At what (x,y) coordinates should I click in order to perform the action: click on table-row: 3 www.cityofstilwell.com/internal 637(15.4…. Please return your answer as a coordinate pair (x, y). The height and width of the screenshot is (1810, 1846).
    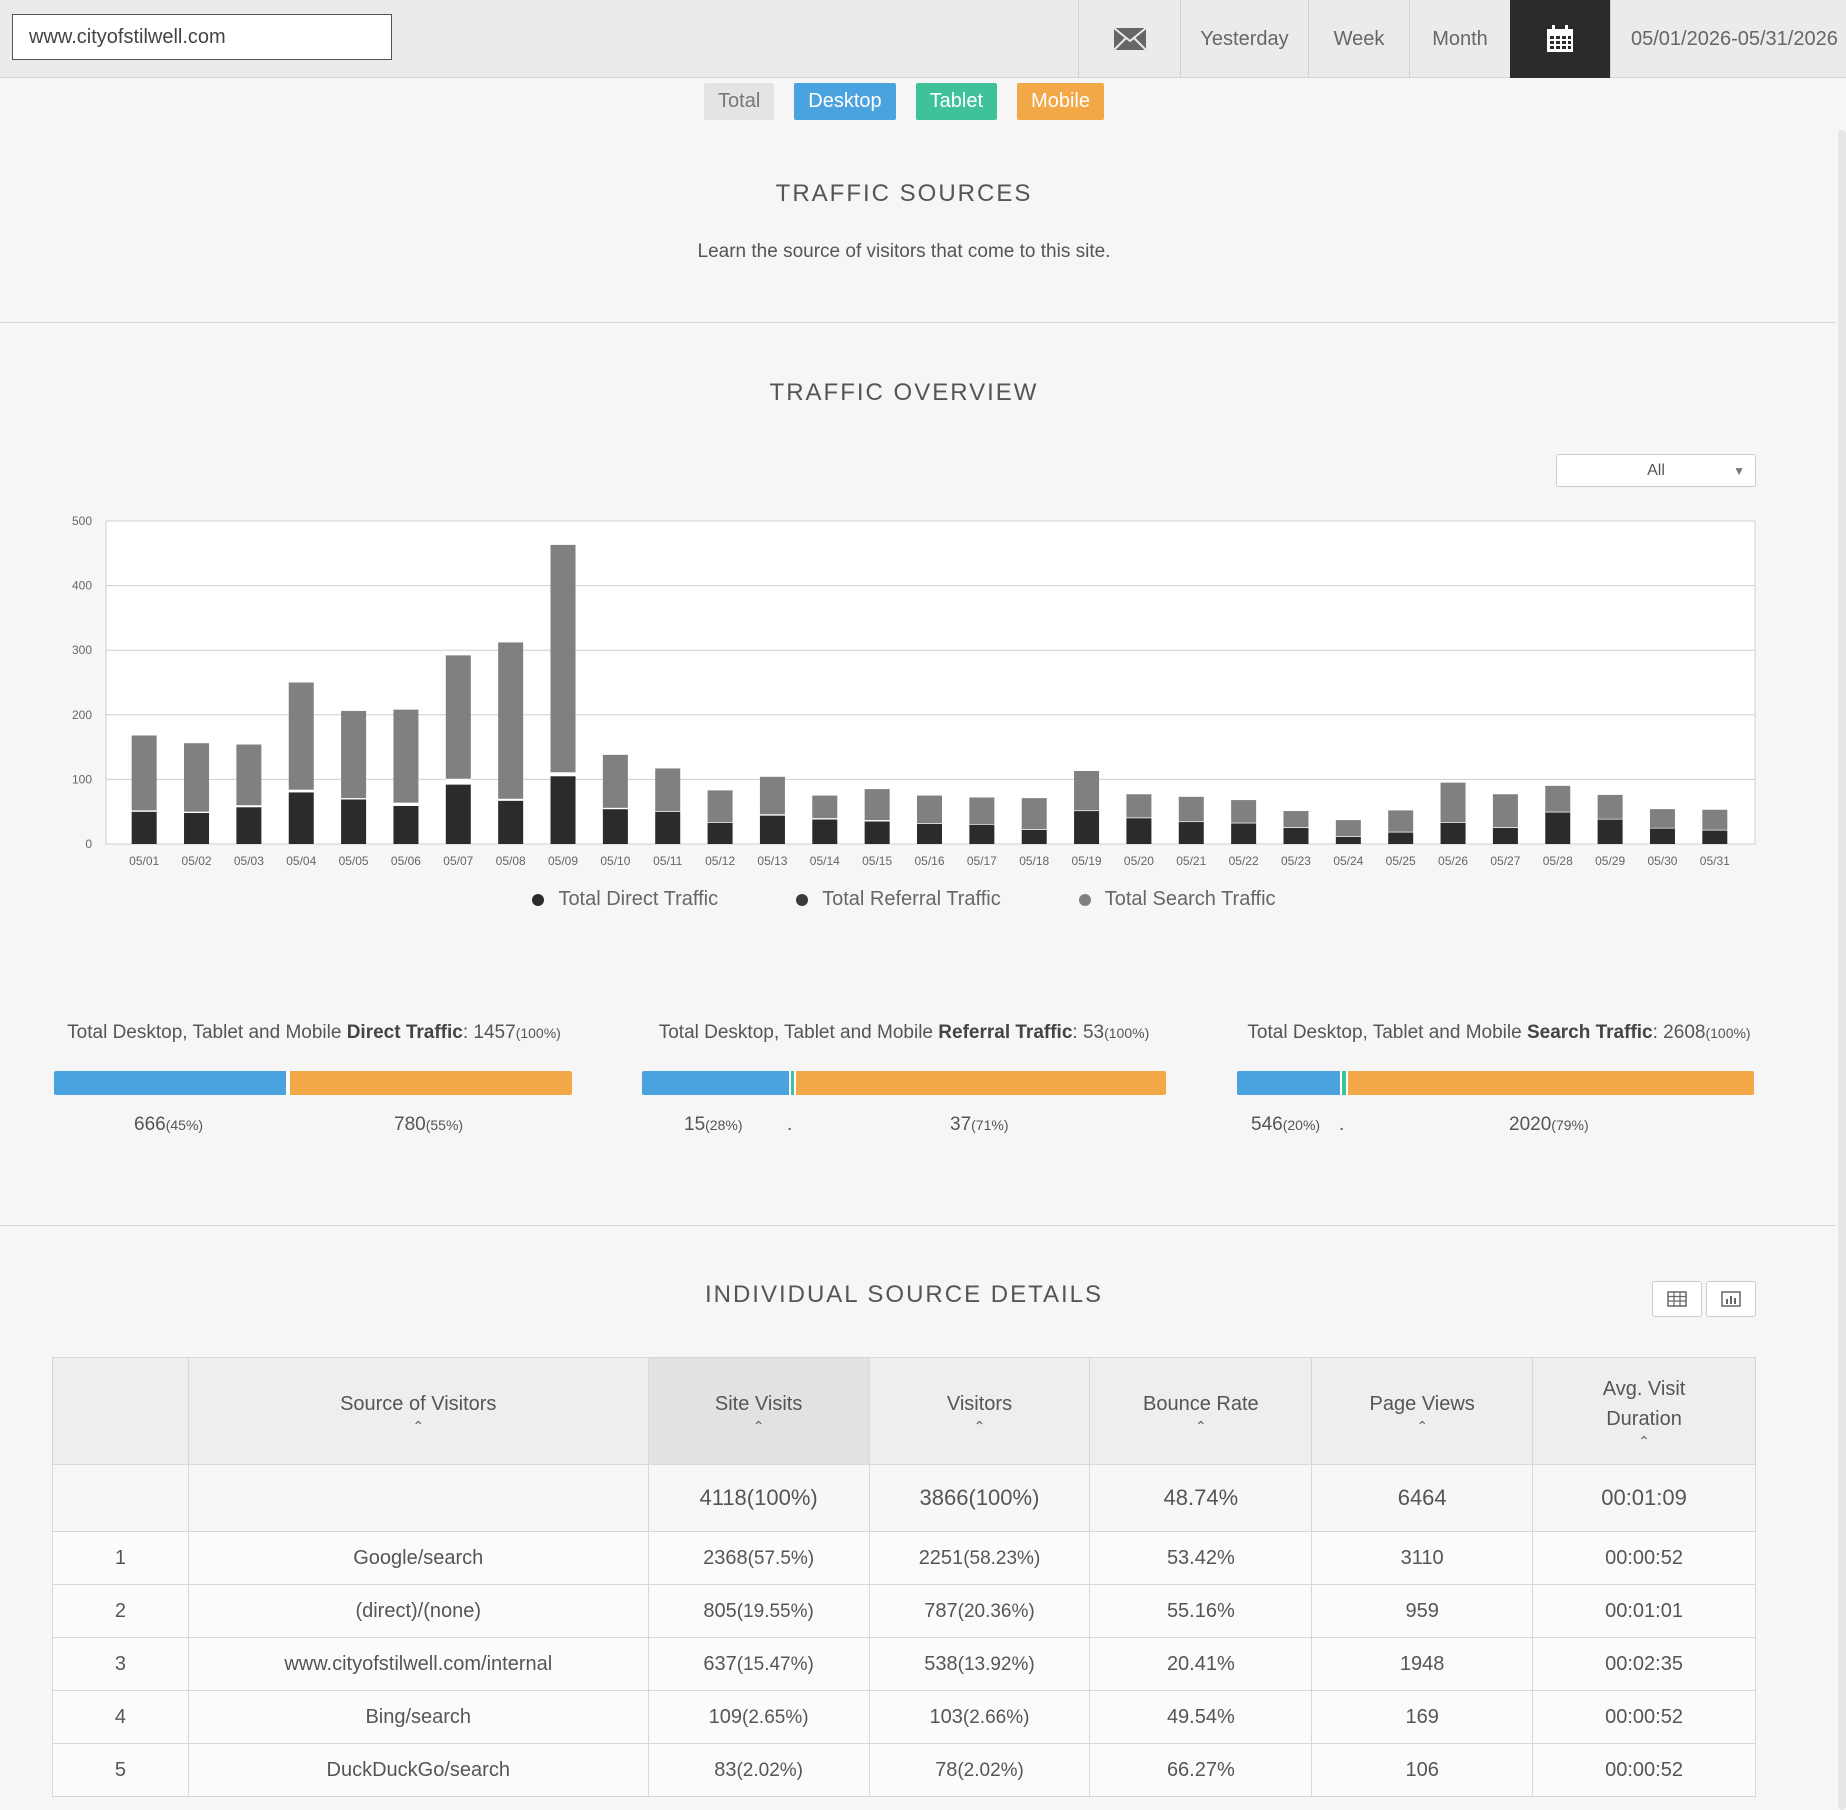
    Looking at the image, I should click on (904, 1664).